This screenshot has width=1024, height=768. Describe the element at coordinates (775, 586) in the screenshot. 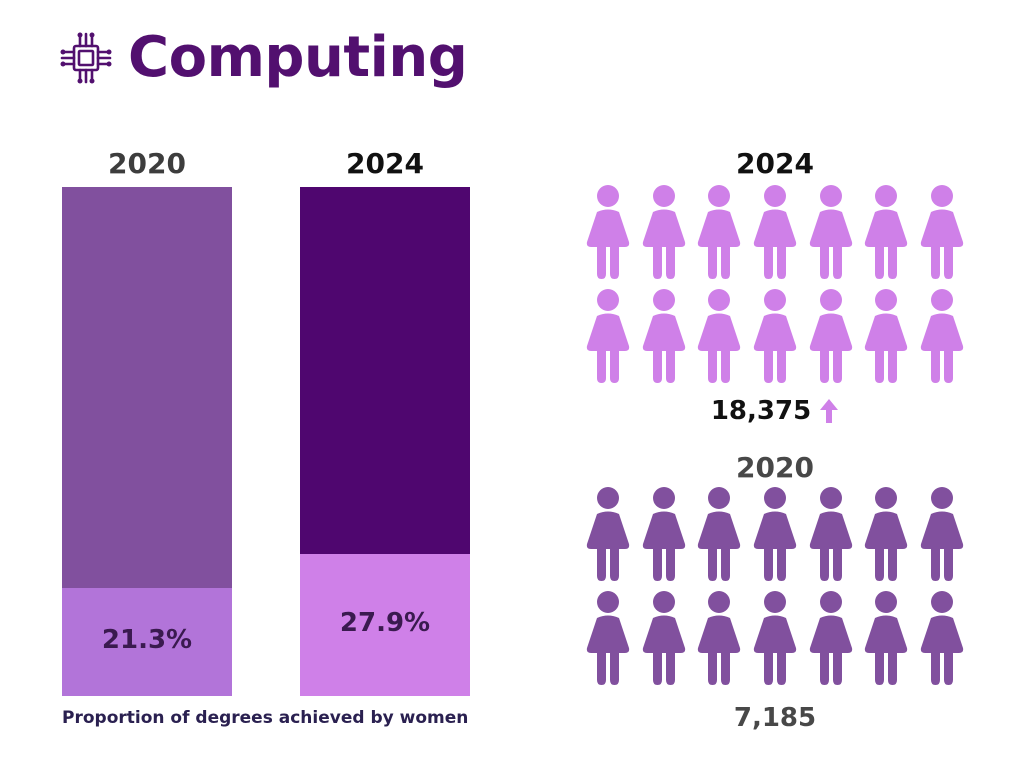

I see `pictogram-2020` at that location.